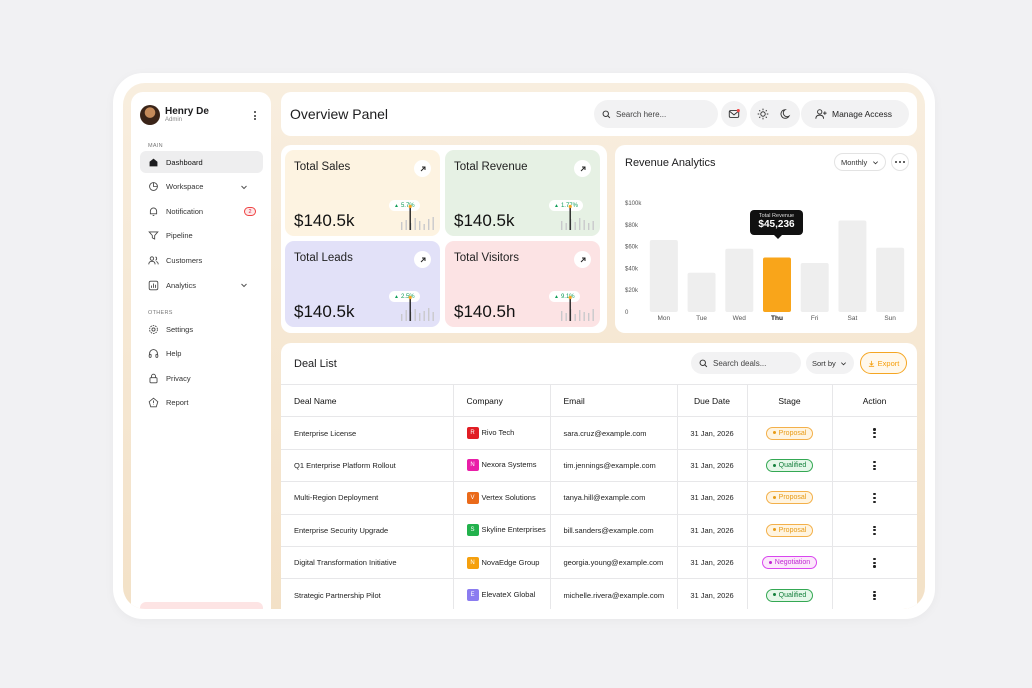  Describe the element at coordinates (763, 114) in the screenshot. I see `sun-icon` at that location.